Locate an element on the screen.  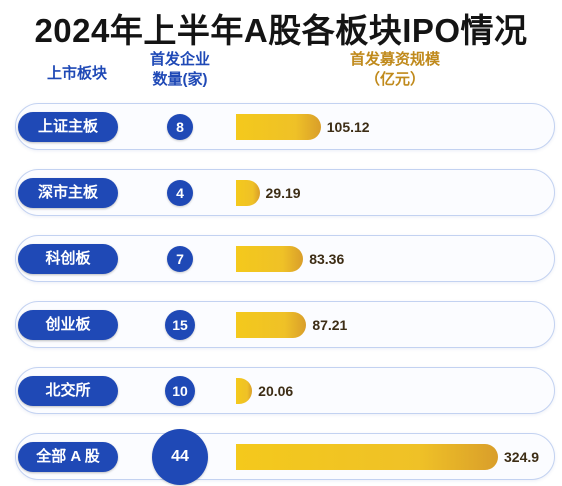
amount-column-header-line2: （亿元） is located at coordinates (394, 79).